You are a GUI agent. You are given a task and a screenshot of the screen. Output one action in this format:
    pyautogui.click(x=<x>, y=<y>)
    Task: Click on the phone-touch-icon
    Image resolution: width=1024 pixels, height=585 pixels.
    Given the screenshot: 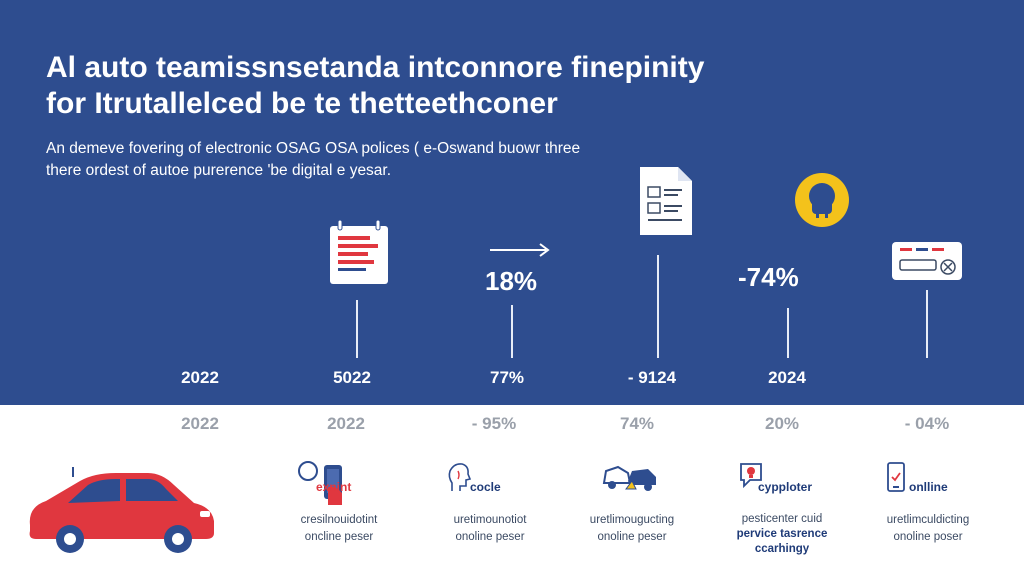 What is the action you would take?
    pyautogui.click(x=320, y=483)
    